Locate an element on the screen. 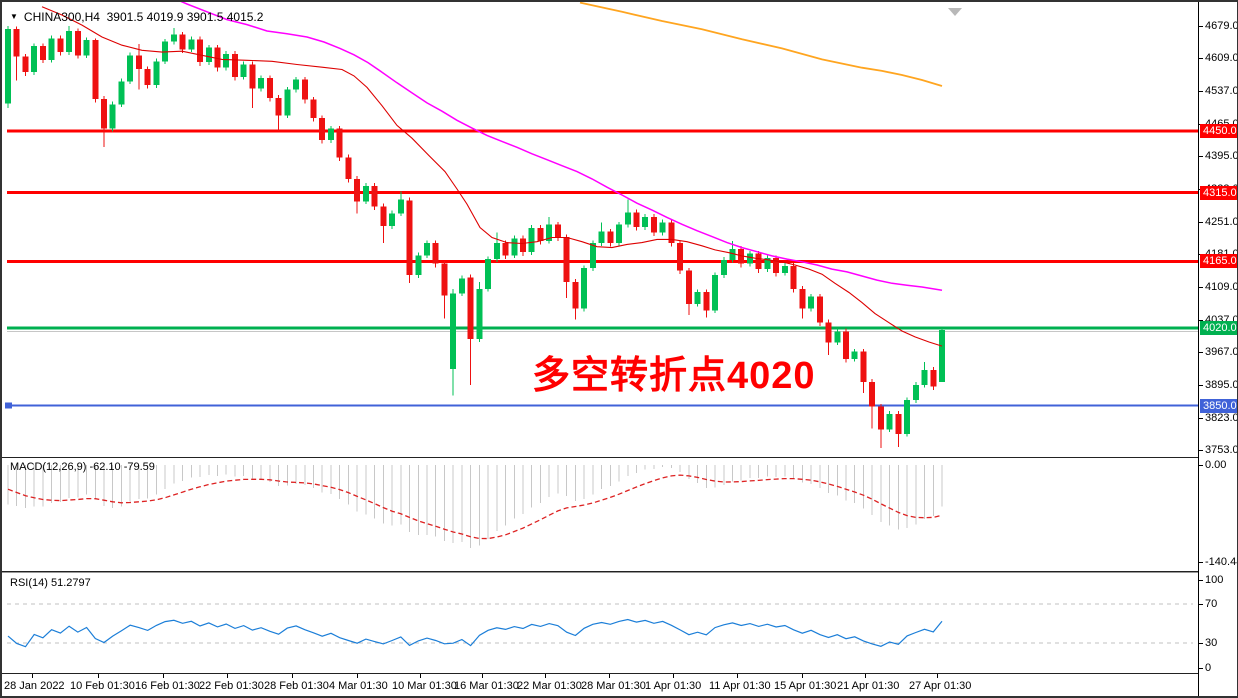 The height and width of the screenshot is (698, 1238). rsi-axis-label: 100 is located at coordinates (1214, 580).